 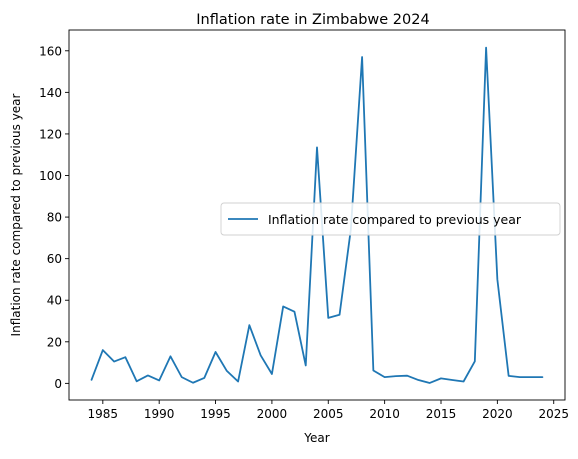 What do you see at coordinates (215, 414) in the screenshot?
I see `x-tick-label: 1995` at bounding box center [215, 414].